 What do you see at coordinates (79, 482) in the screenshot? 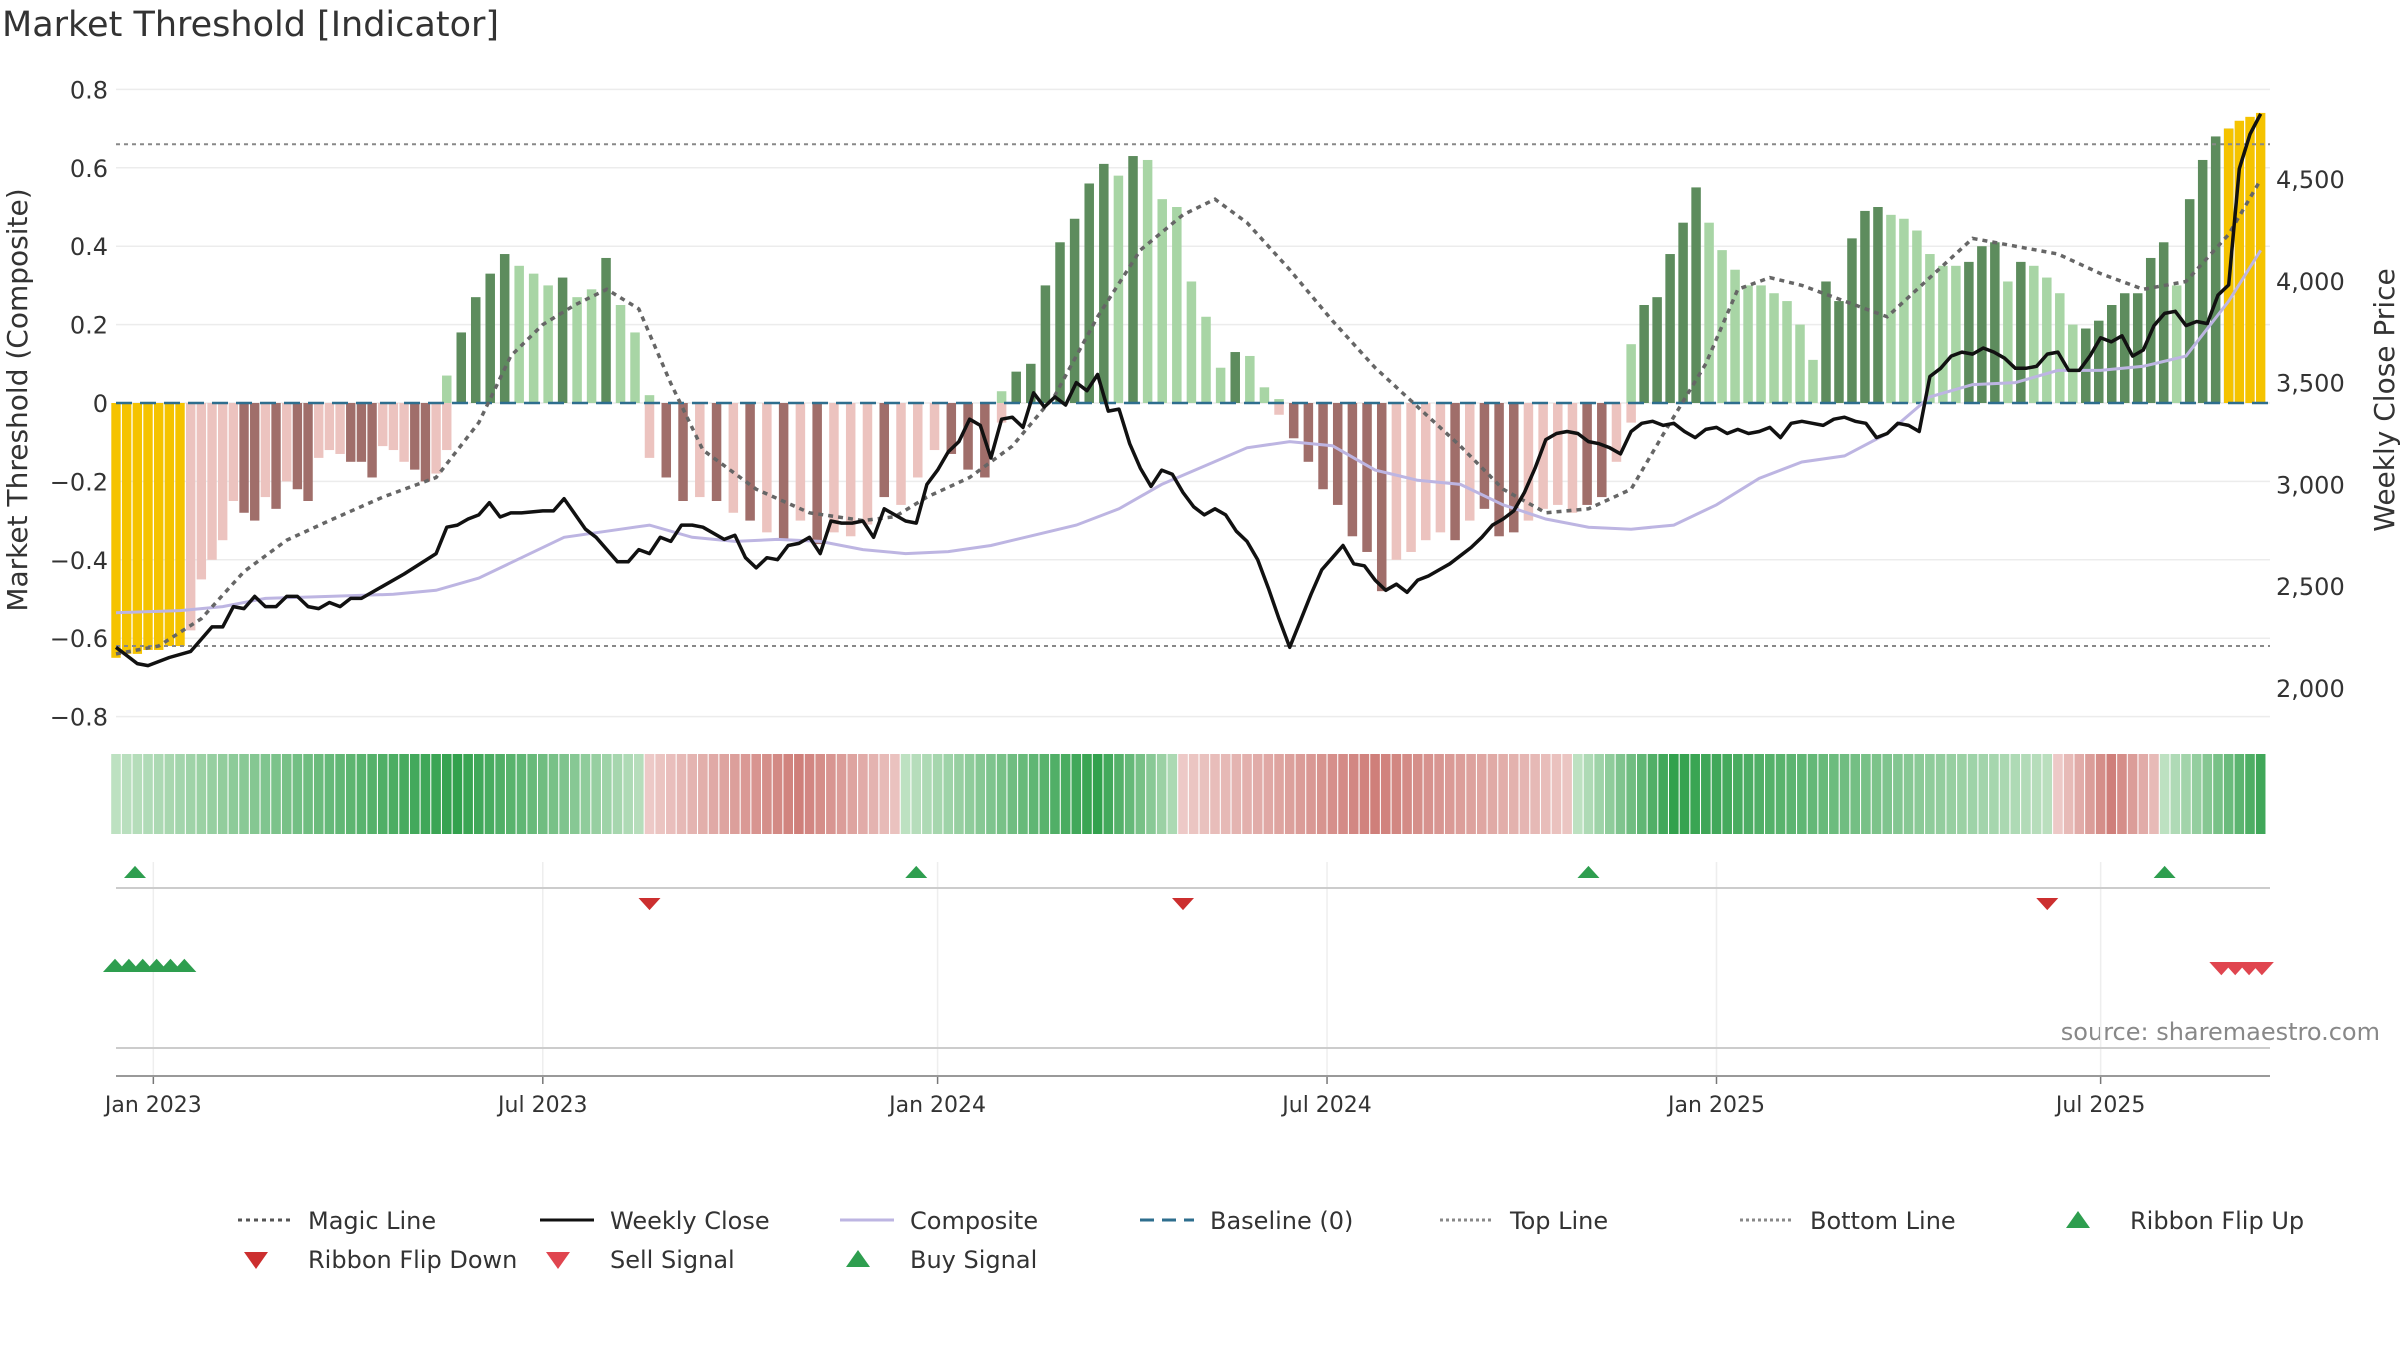
I see `y-left-tick-label: −0.2` at bounding box center [79, 482].